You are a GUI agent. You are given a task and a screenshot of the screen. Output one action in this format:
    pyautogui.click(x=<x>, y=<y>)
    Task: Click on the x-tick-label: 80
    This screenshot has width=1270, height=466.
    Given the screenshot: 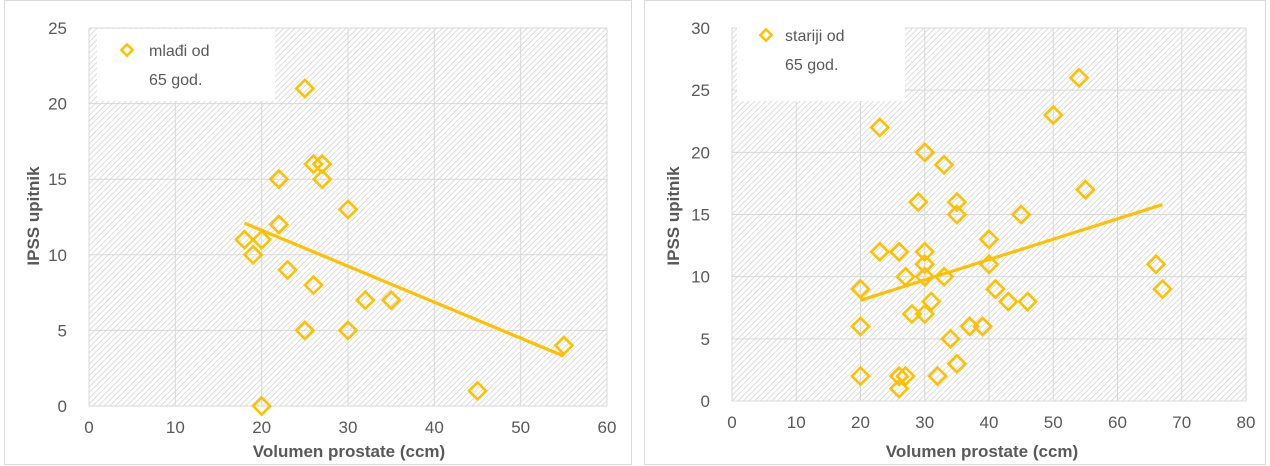 What is the action you would take?
    pyautogui.click(x=1246, y=422)
    